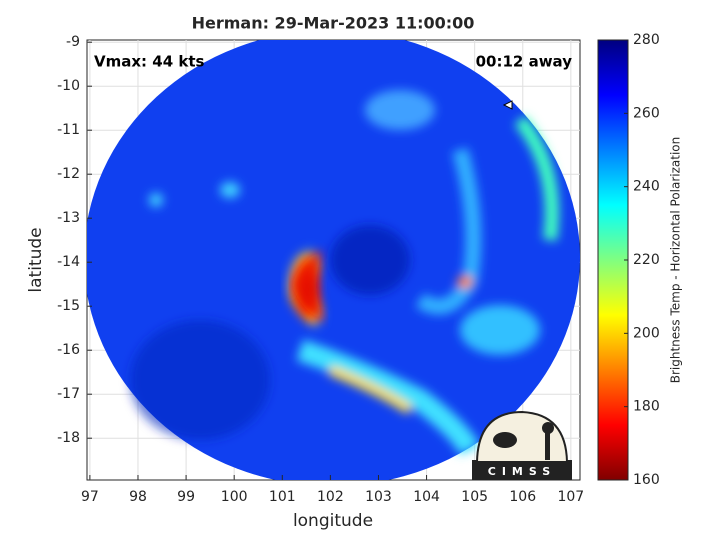 The height and width of the screenshot is (540, 720). Describe the element at coordinates (507, 105) in the screenshot. I see `position-marker` at that location.